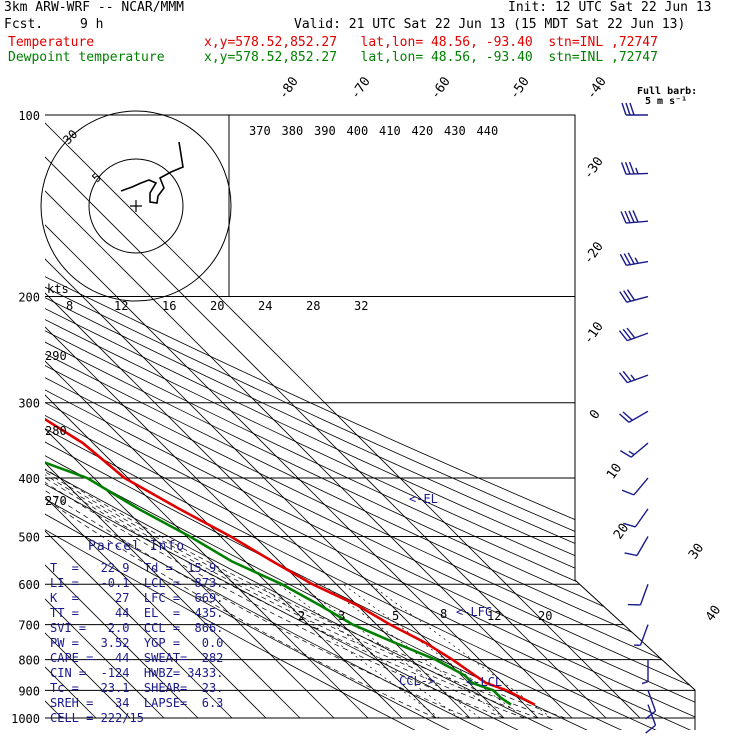  What do you see at coordinates (595, 414) in the screenshot?
I see `temperature-tick-label: 0` at bounding box center [595, 414].